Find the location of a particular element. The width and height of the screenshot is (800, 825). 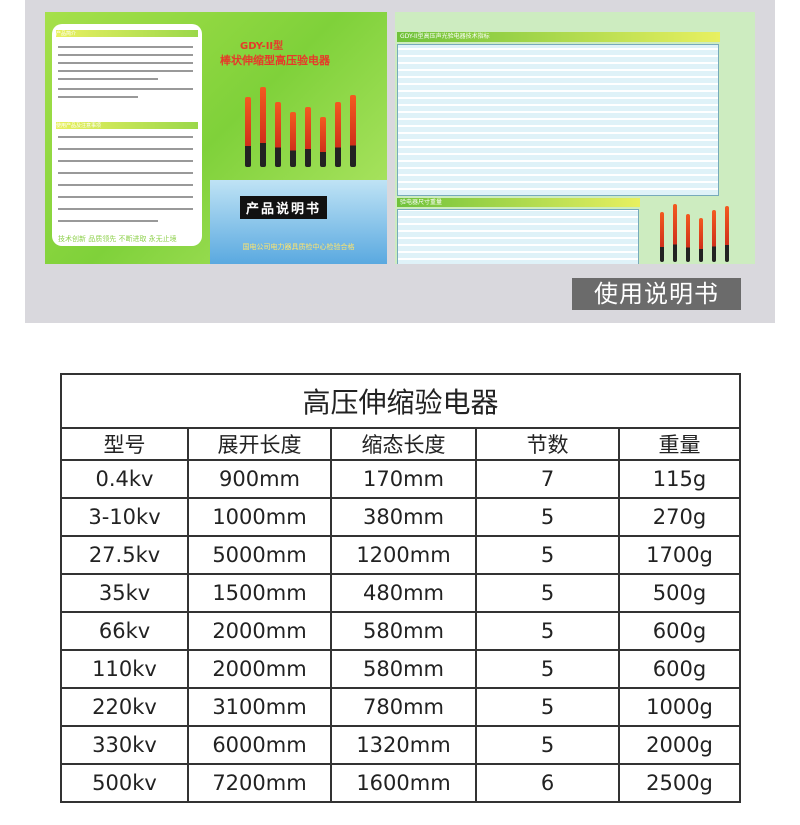

header-weight: 重量 is located at coordinates (679, 444).